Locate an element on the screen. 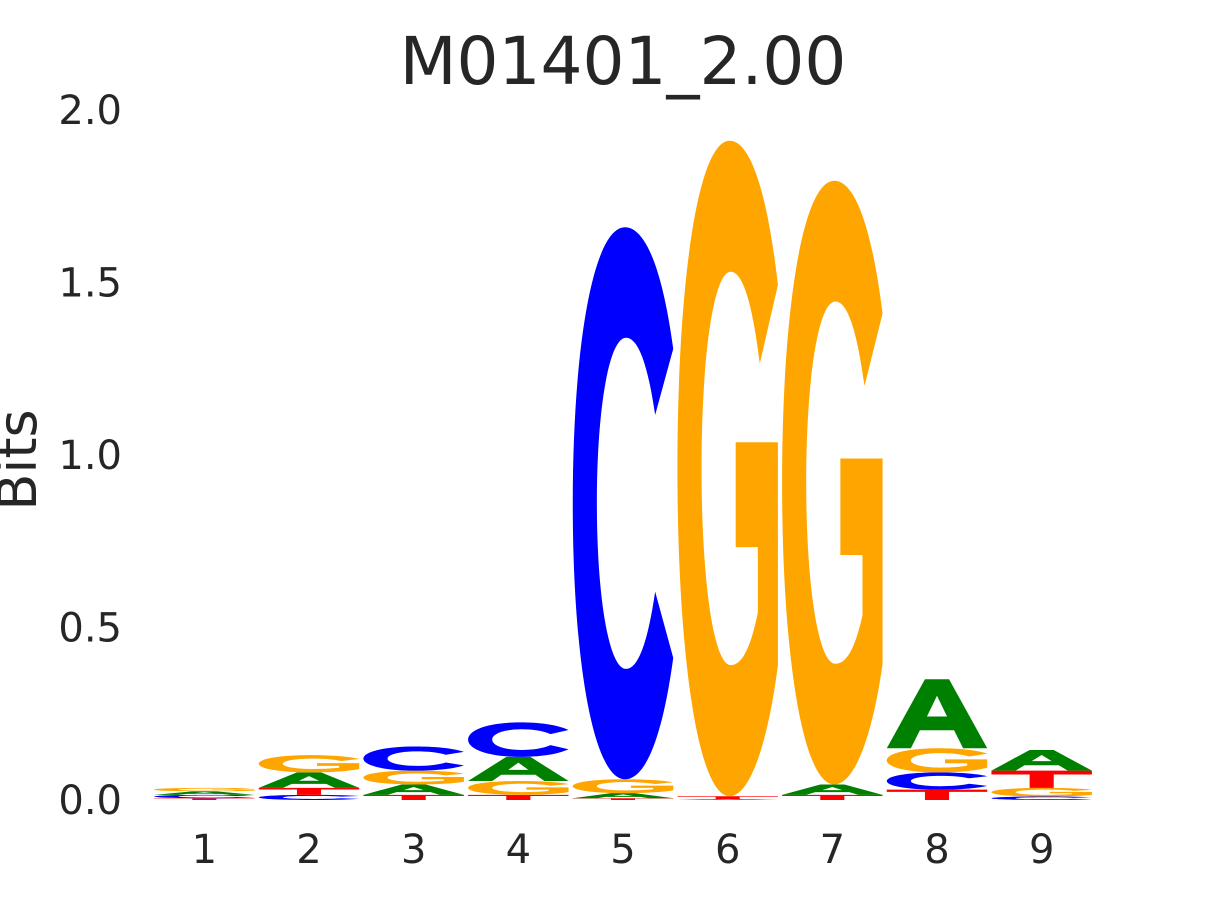 This screenshot has width=1215, height=900. x-tick-label: 3 is located at coordinates (413, 850).